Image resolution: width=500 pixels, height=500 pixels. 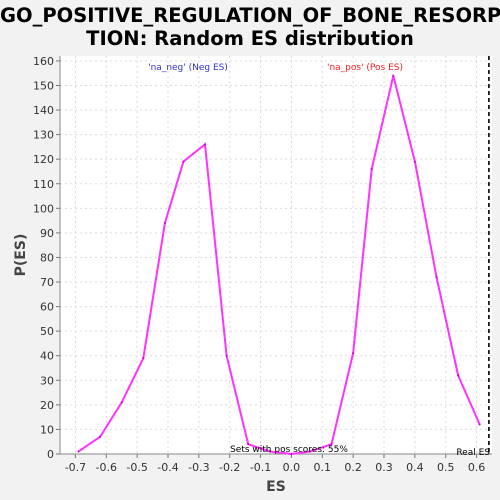 I want to click on x-tick-label: -0.4, so click(x=167, y=467).